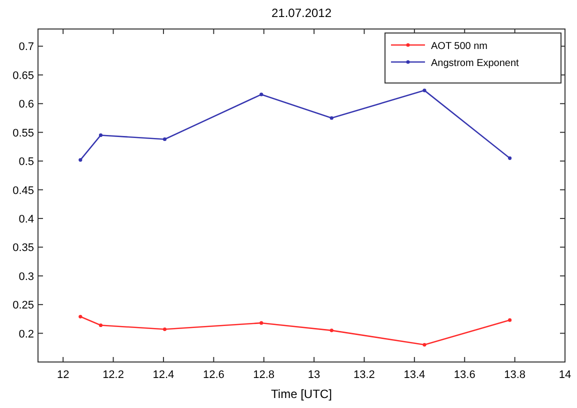 Image resolution: width=577 pixels, height=408 pixels. What do you see at coordinates (26, 276) in the screenshot?
I see `y-tick-label: 0.3` at bounding box center [26, 276].